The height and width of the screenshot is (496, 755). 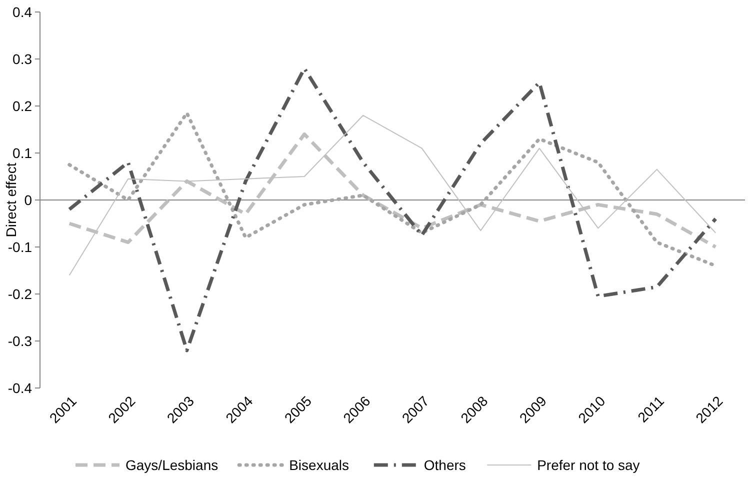 I want to click on legend-label: Prefer not to say, so click(x=588, y=464).